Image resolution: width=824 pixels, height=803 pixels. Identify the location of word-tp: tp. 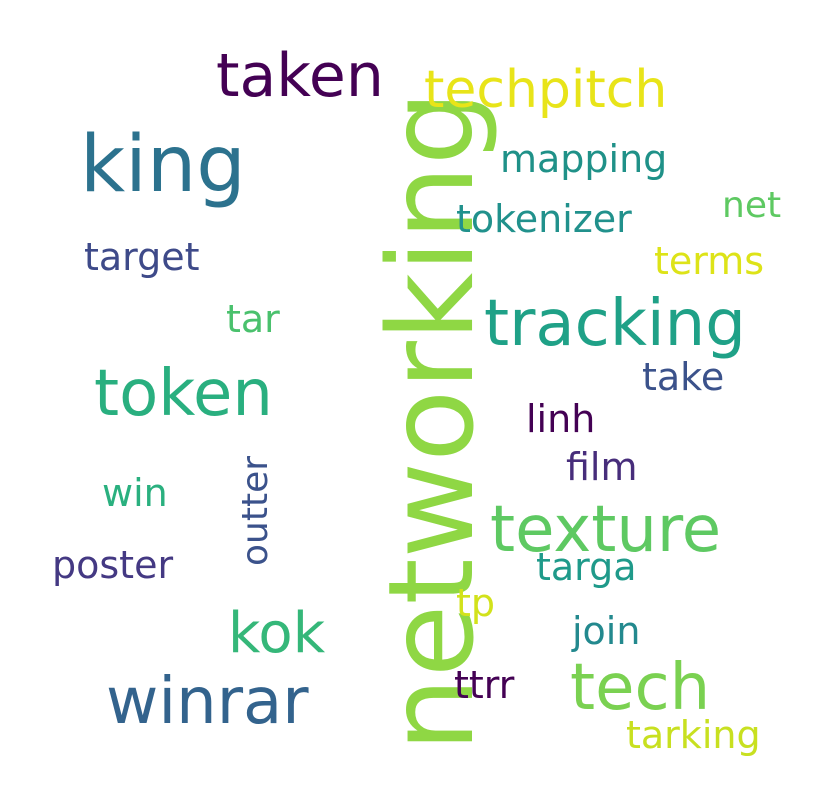
(476, 603).